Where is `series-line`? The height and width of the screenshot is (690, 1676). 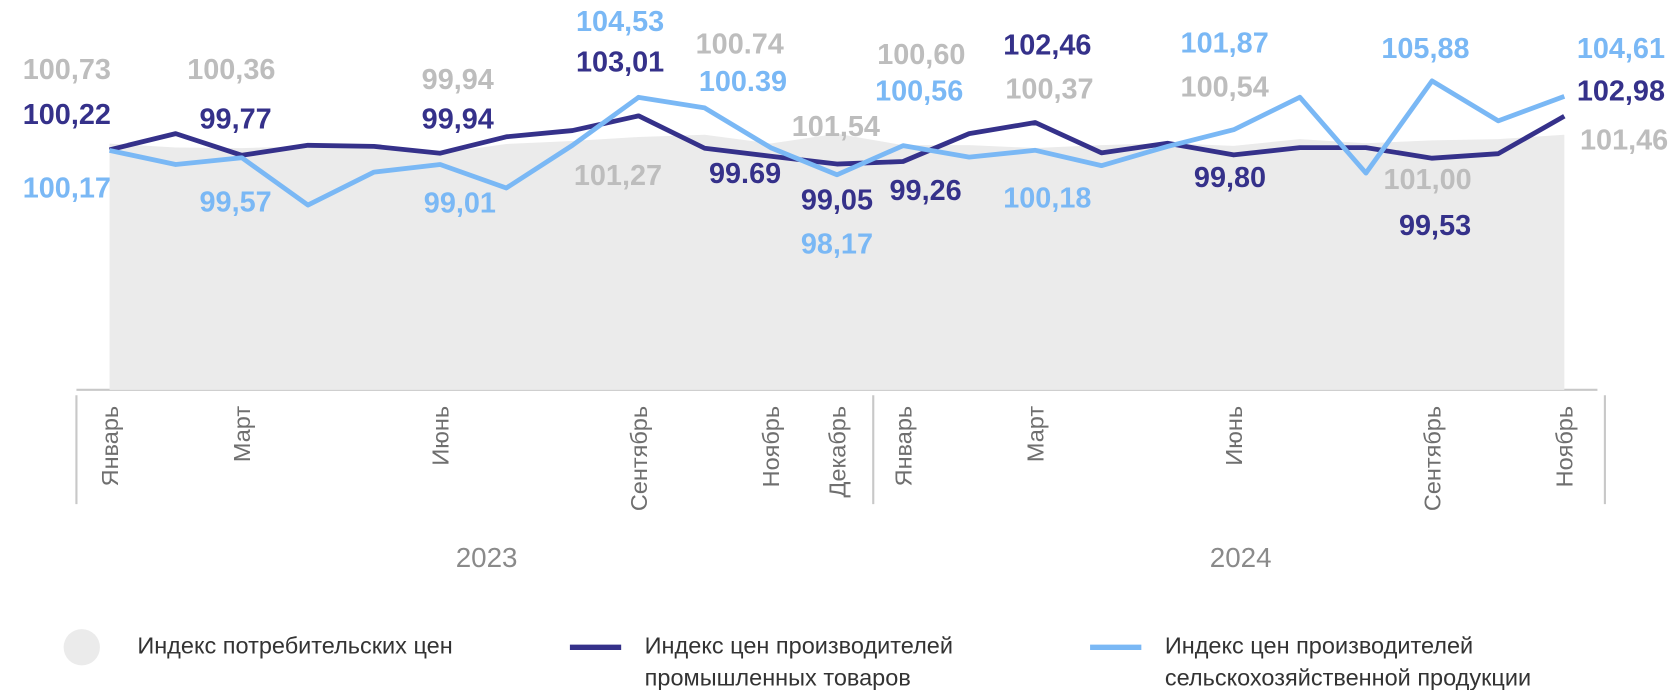 series-line is located at coordinates (837, 140).